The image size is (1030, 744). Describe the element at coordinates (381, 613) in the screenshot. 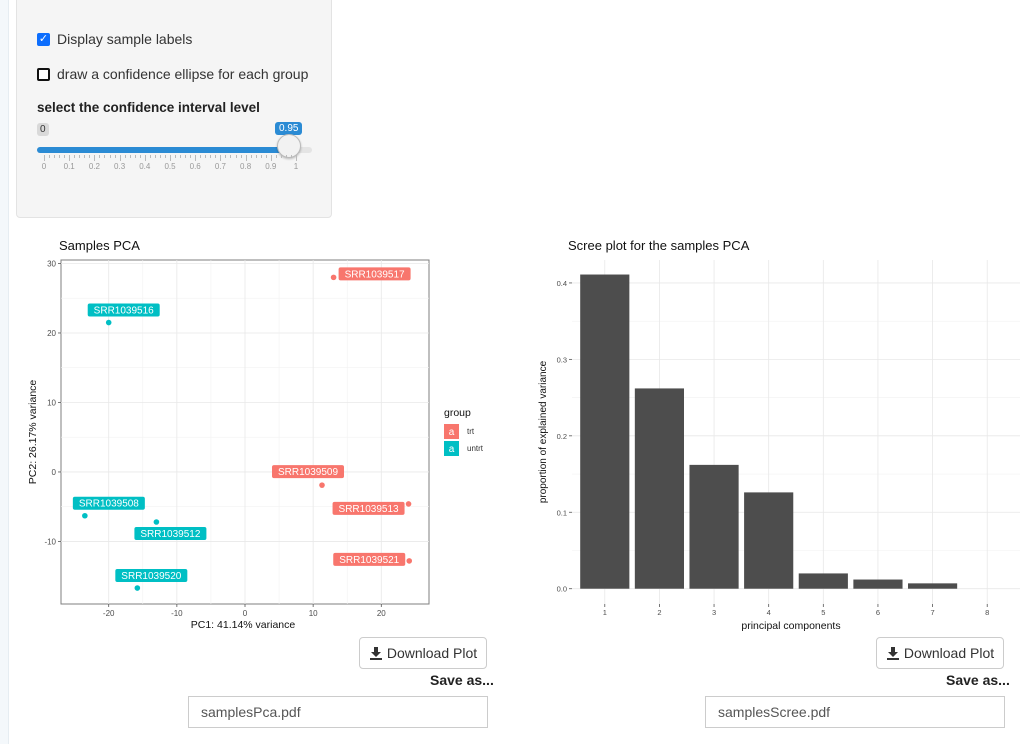

I see `pca-x-tick-label: 20` at that location.